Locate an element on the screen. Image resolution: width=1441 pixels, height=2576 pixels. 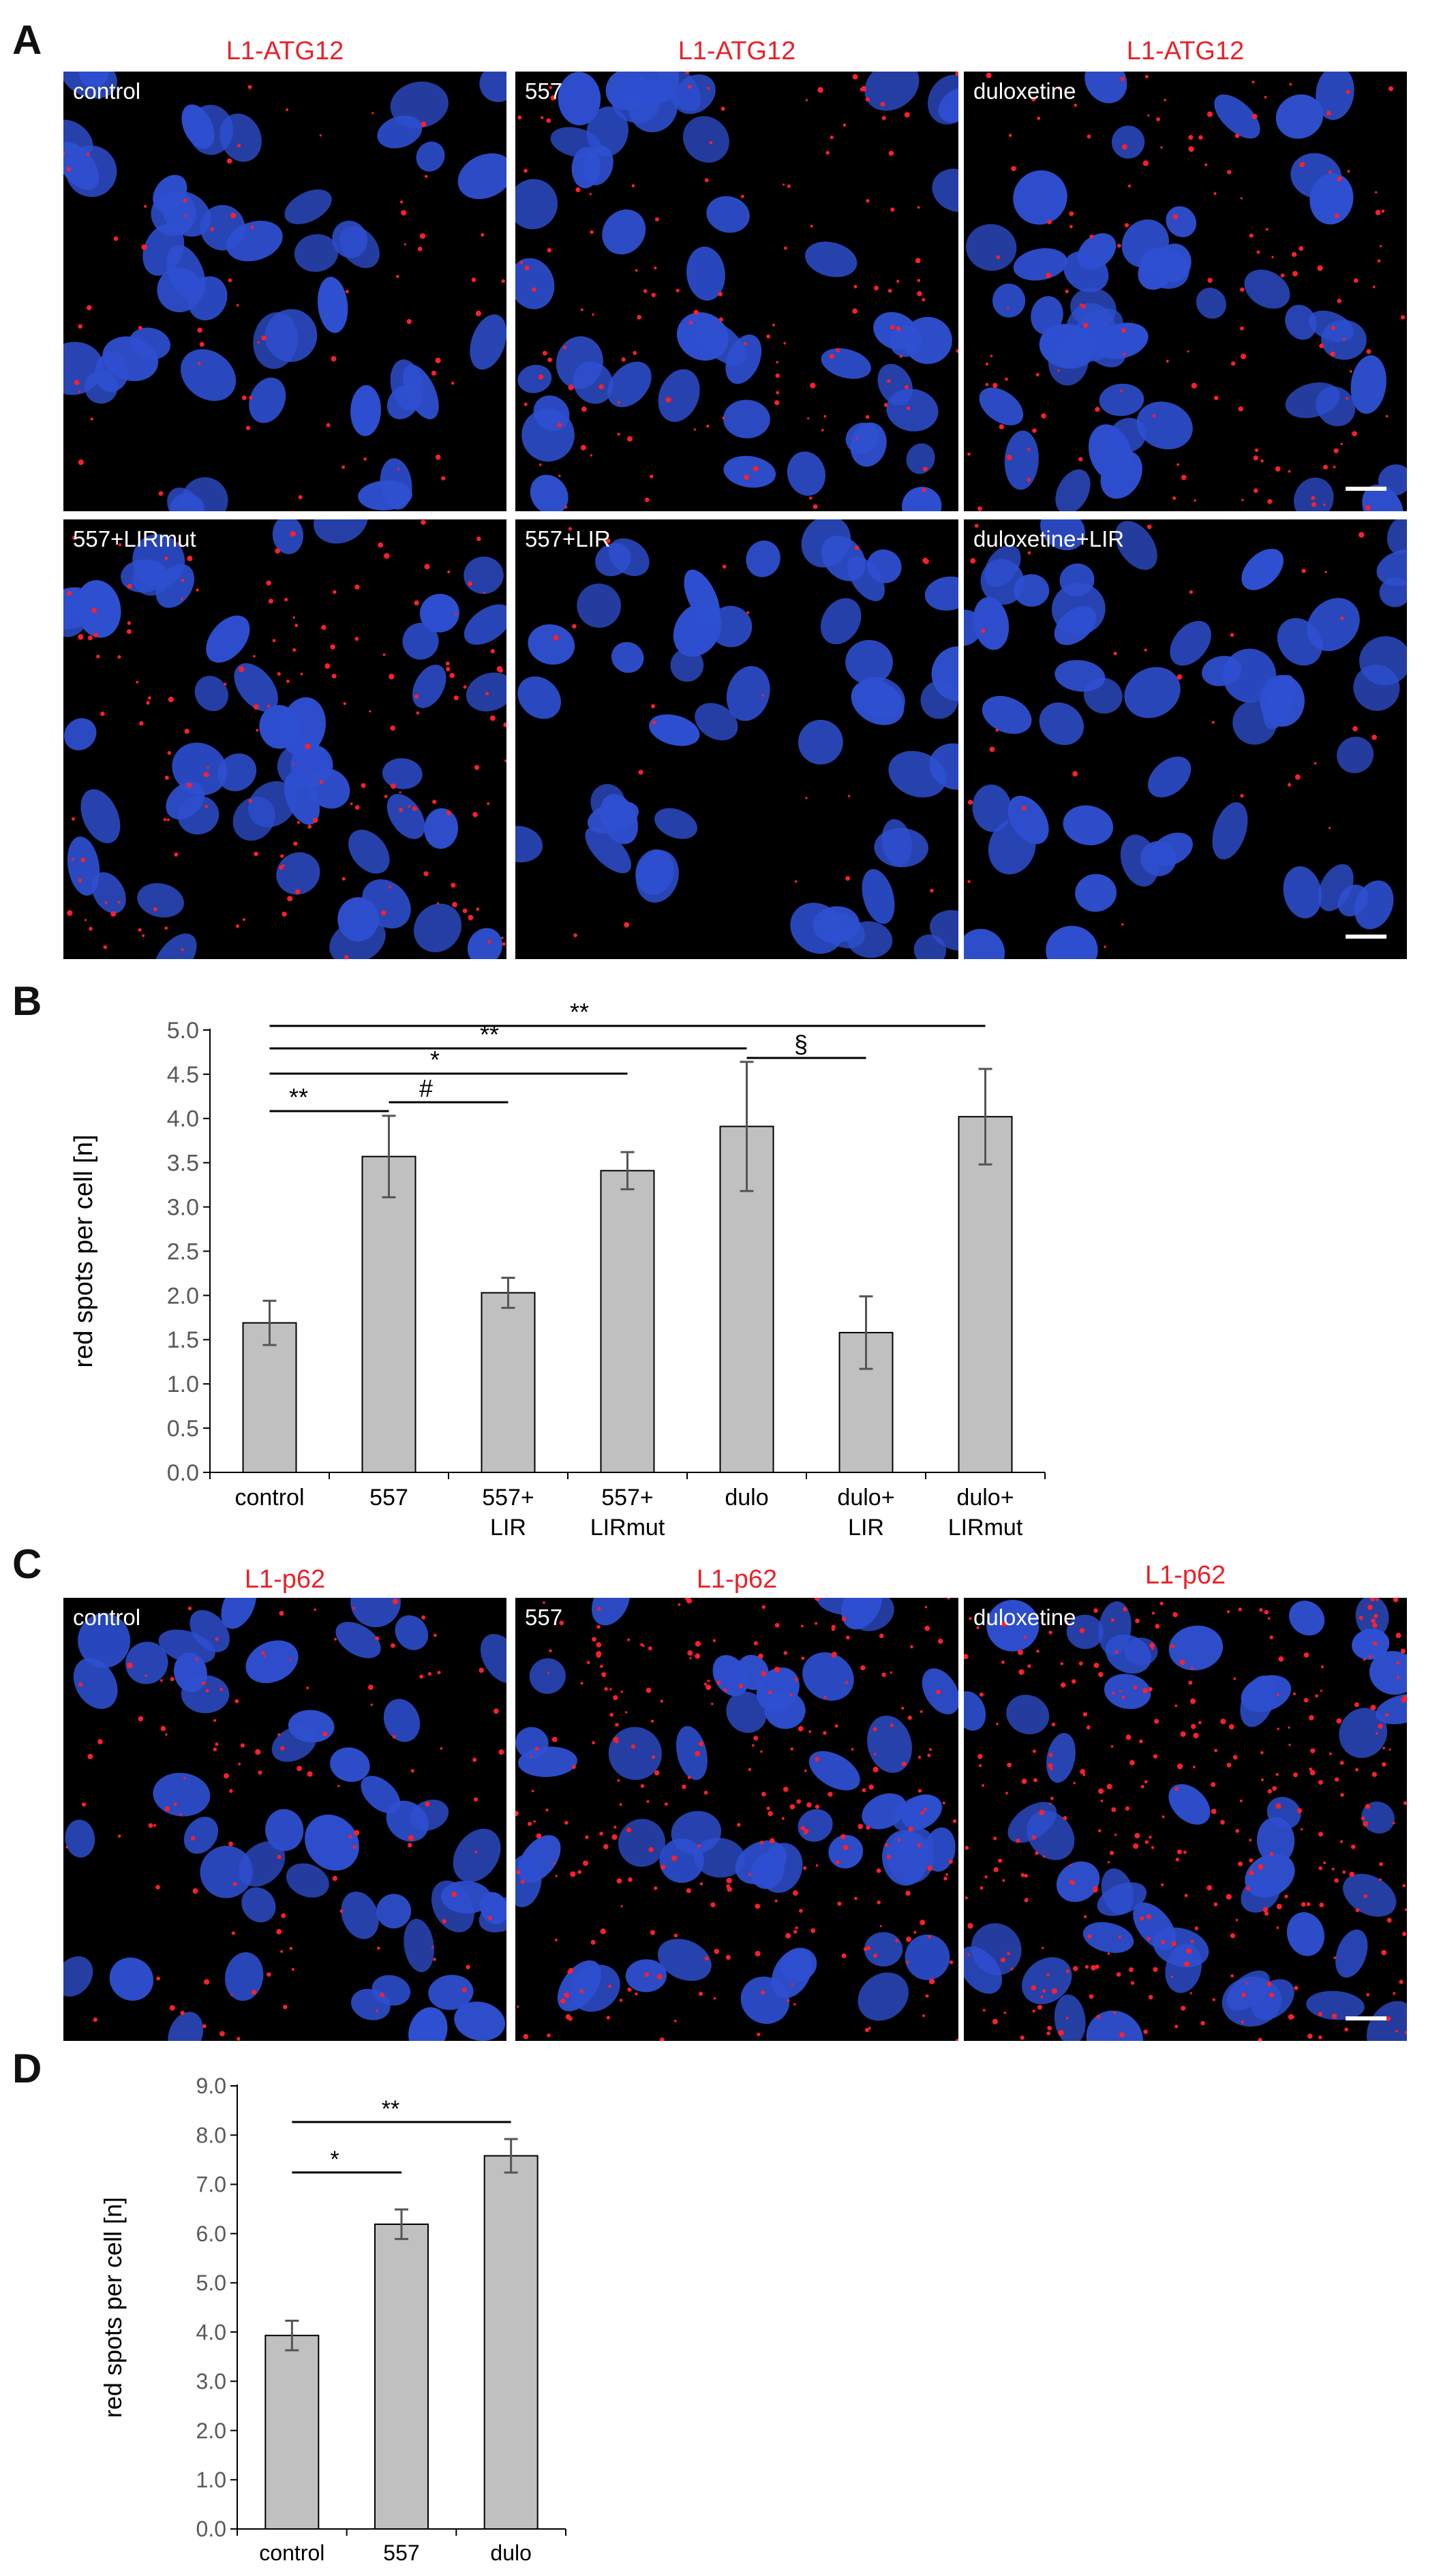
micrograph-label: duloxetine is located at coordinates (1025, 91).